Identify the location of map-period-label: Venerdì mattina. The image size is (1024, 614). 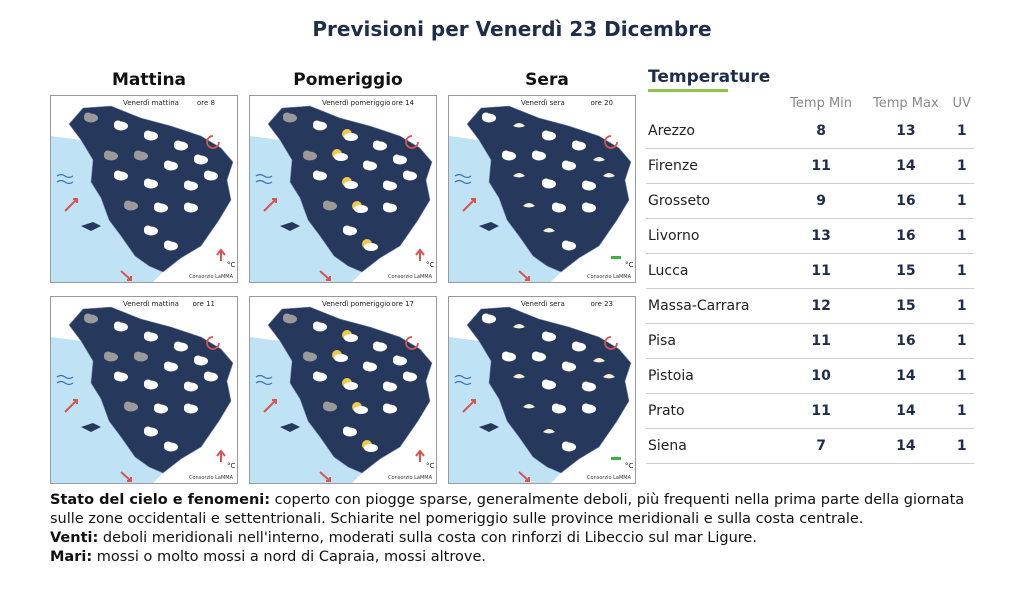
(151, 103).